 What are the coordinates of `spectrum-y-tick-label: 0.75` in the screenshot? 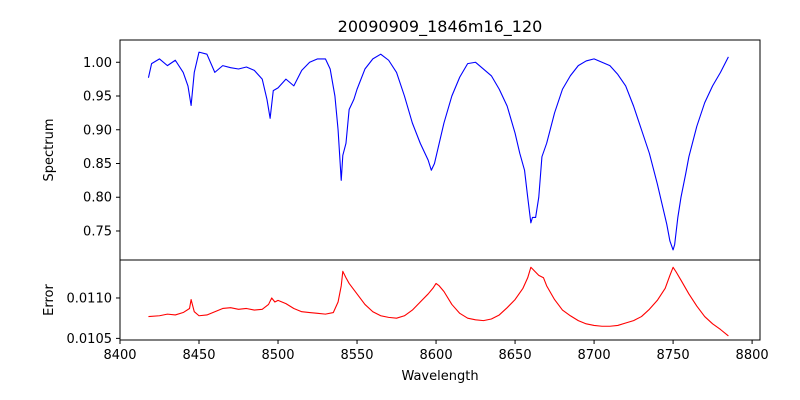 It's located at (97, 231).